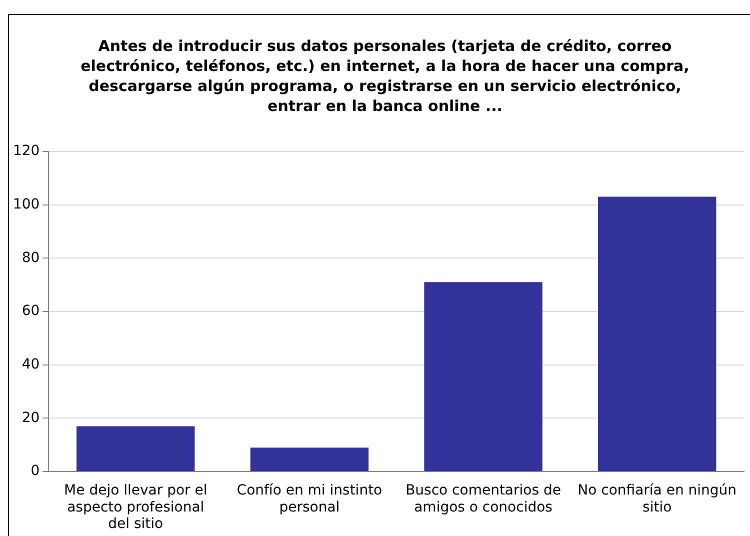 This screenshot has height=536, width=750. Describe the element at coordinates (136, 507) in the screenshot. I see `x-tick-label: Me dejo llevar por el aspecto profesional del sitio` at that location.